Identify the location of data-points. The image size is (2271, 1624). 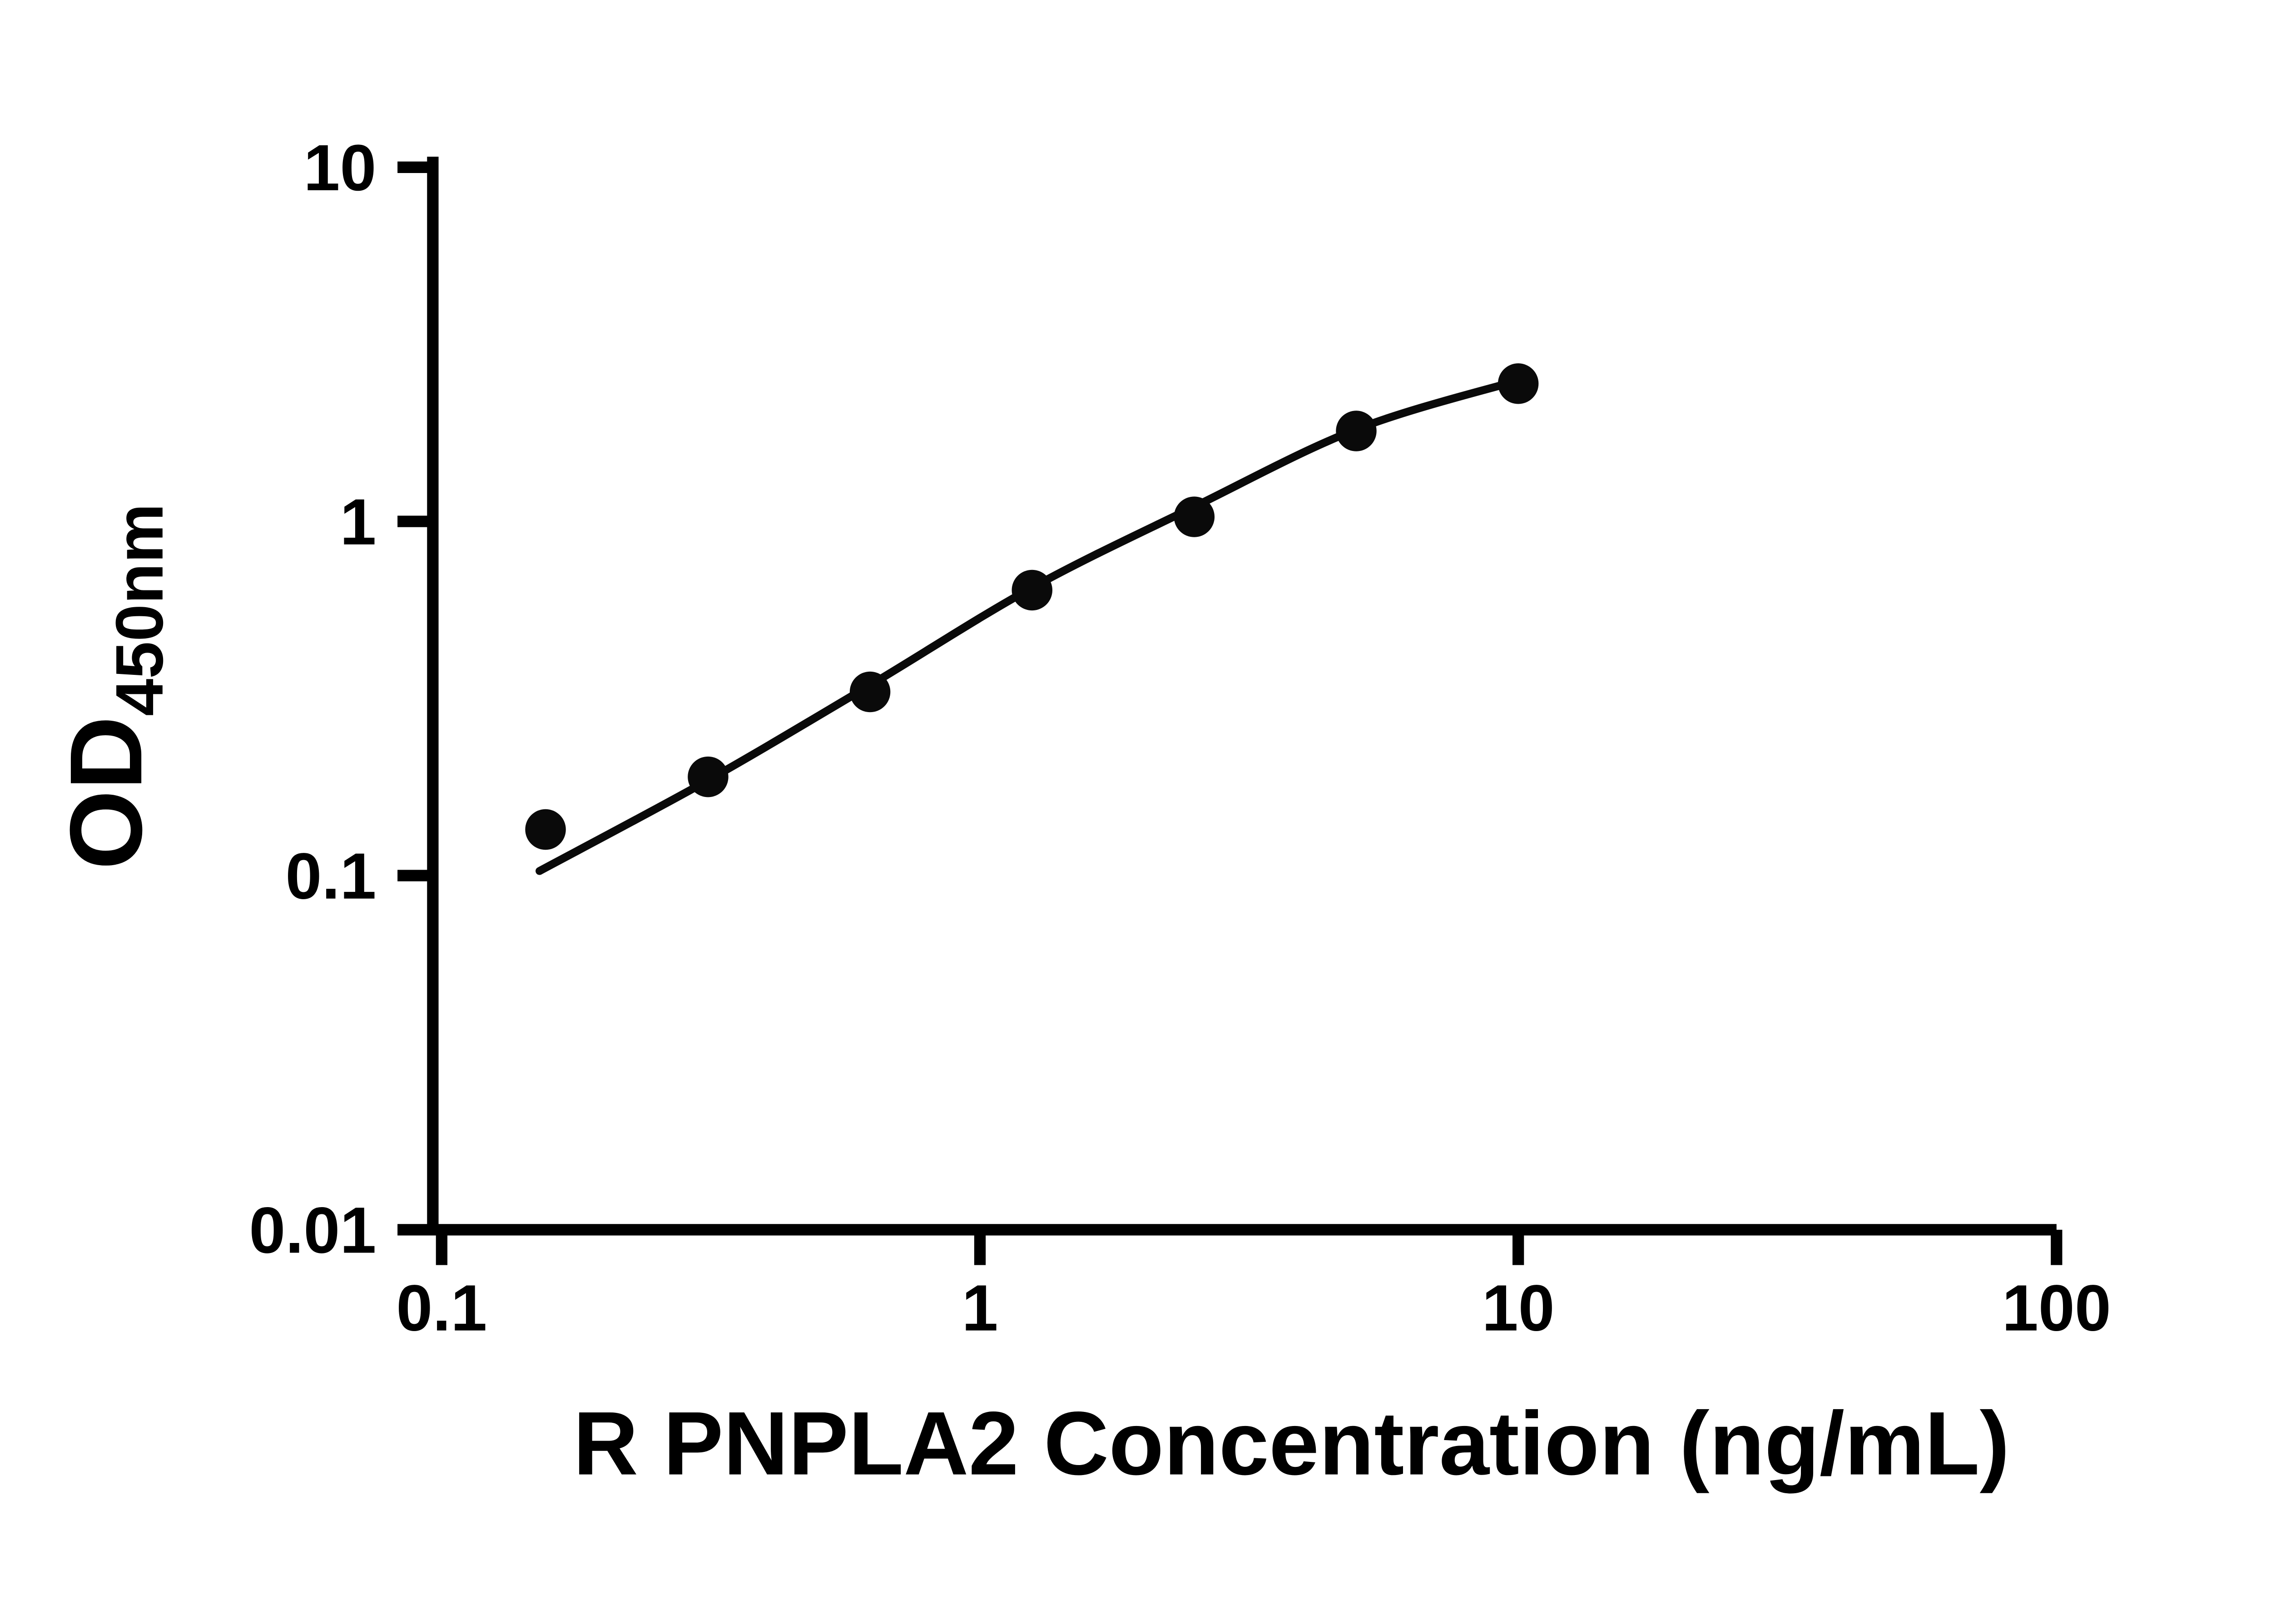
(1032, 606).